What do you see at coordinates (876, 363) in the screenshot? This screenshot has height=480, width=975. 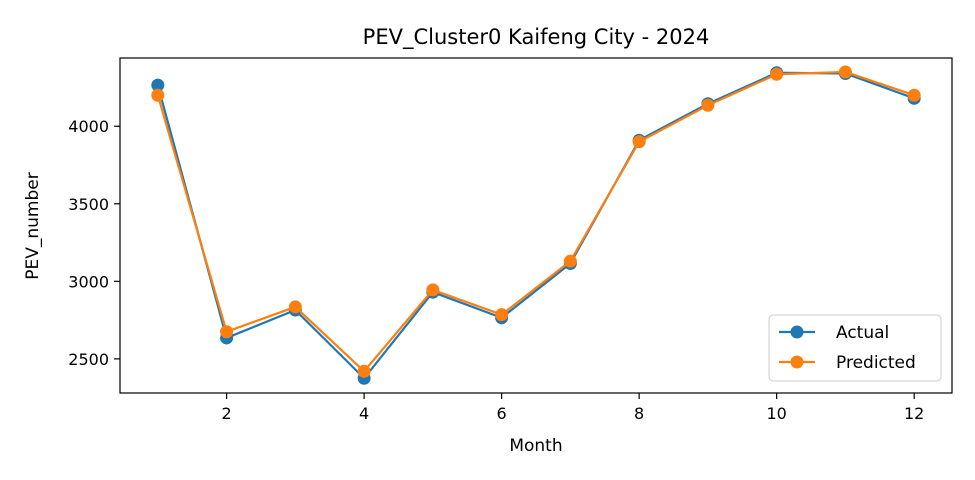 I see `legend-label: Predicted` at bounding box center [876, 363].